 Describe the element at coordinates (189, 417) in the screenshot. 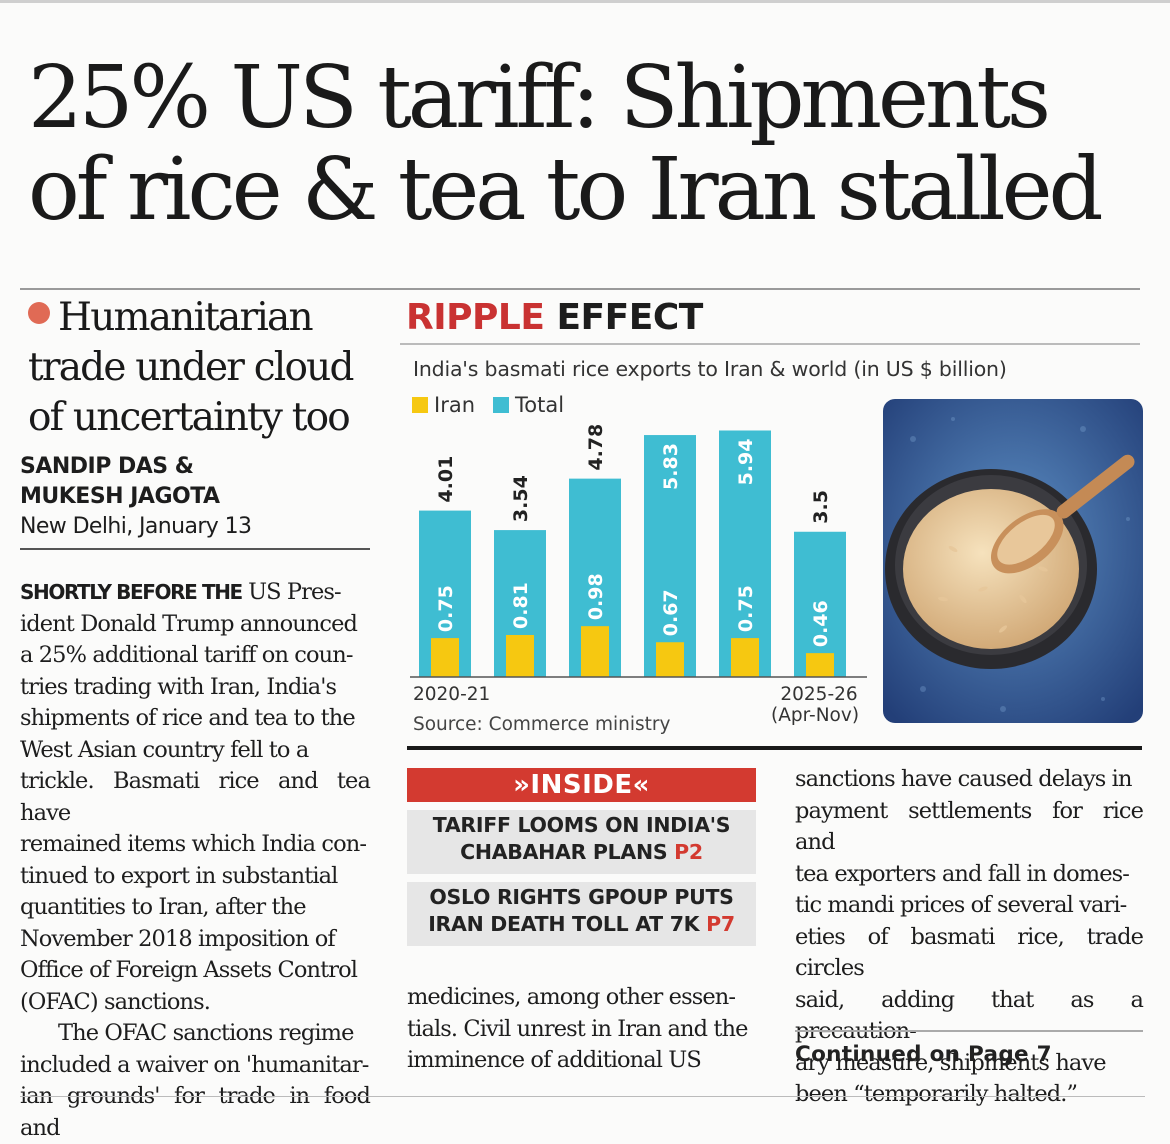

I see `deck-line-3: of uncertainty too` at that location.